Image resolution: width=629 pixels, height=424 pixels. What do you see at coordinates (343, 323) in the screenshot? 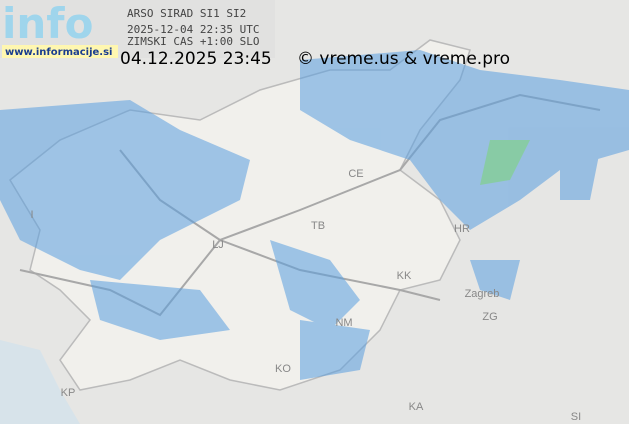
I see `map-label: NM` at bounding box center [343, 323].